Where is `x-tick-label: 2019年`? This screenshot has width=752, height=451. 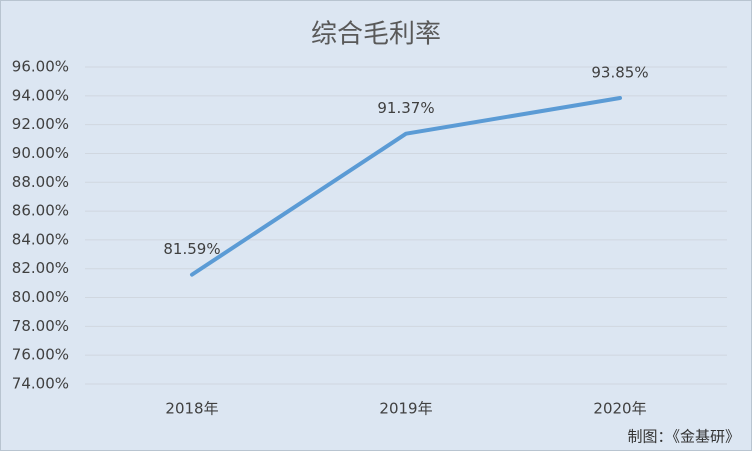
x-tick-label: 2019年 is located at coordinates (405, 409).